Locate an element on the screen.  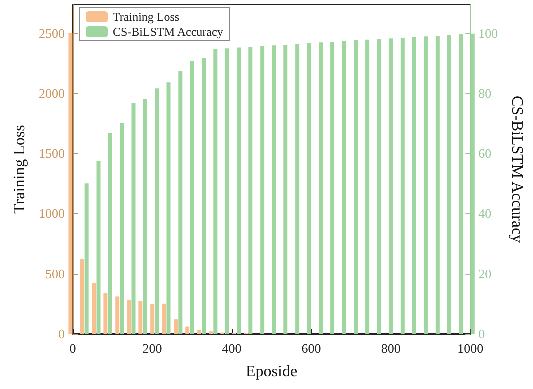
y-tick-label: 2000 is located at coordinates (52, 93).